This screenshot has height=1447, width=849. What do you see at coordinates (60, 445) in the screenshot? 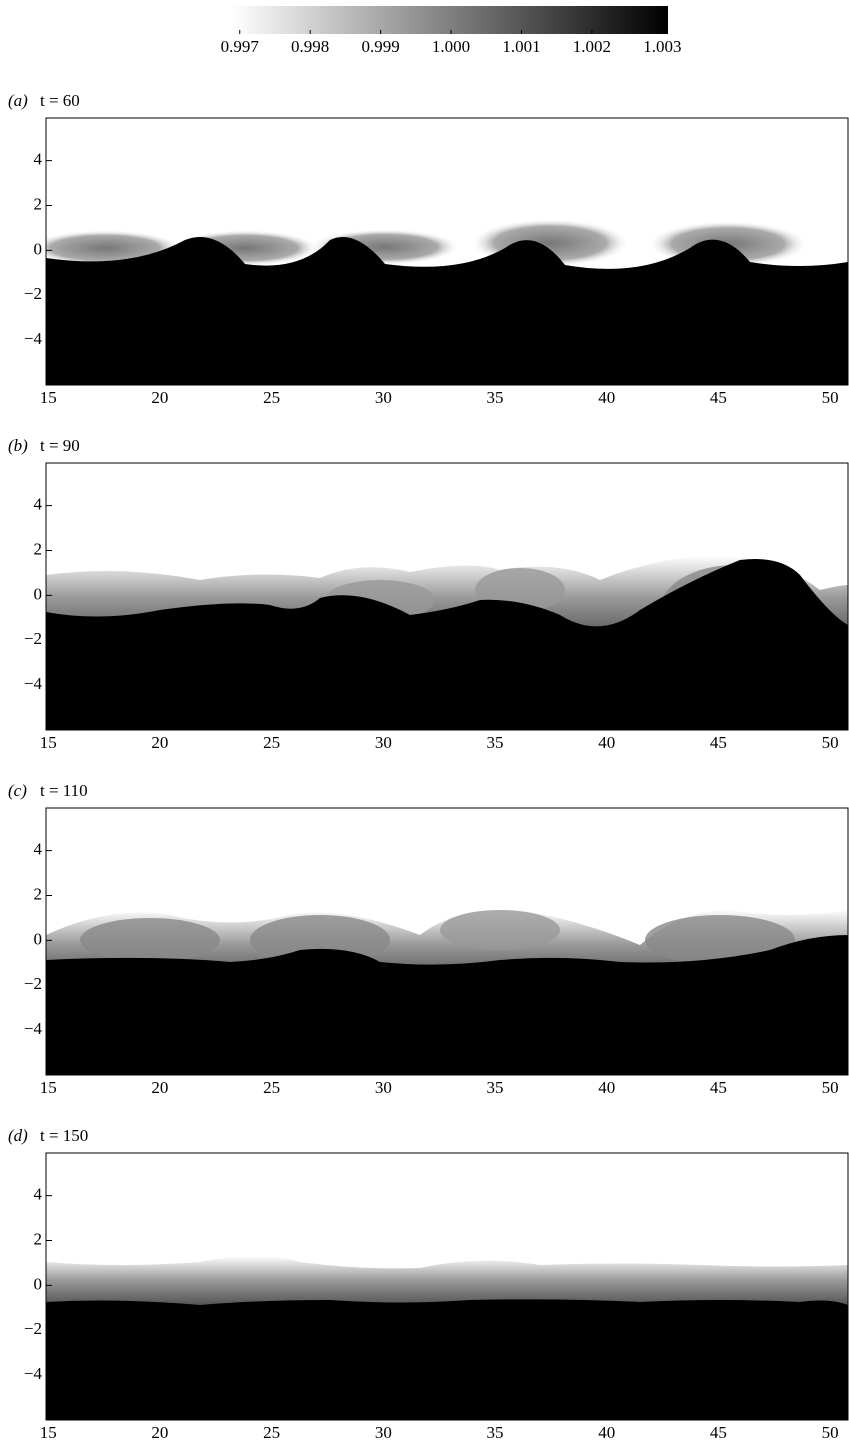
I see `panel-title: t = 90` at bounding box center [60, 445].